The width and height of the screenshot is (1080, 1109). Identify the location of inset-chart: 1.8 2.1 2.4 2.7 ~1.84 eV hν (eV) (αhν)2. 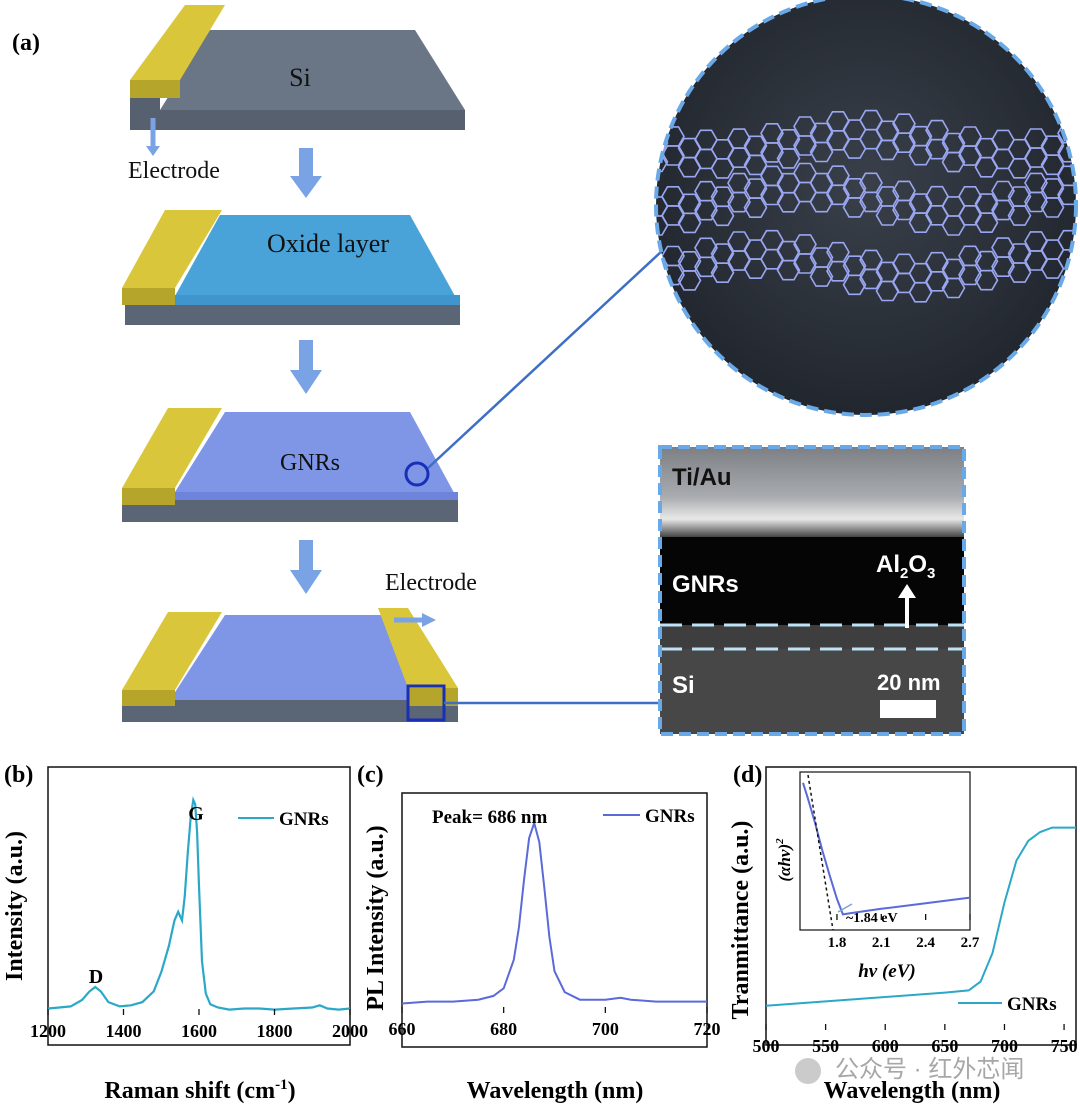
(877, 876).